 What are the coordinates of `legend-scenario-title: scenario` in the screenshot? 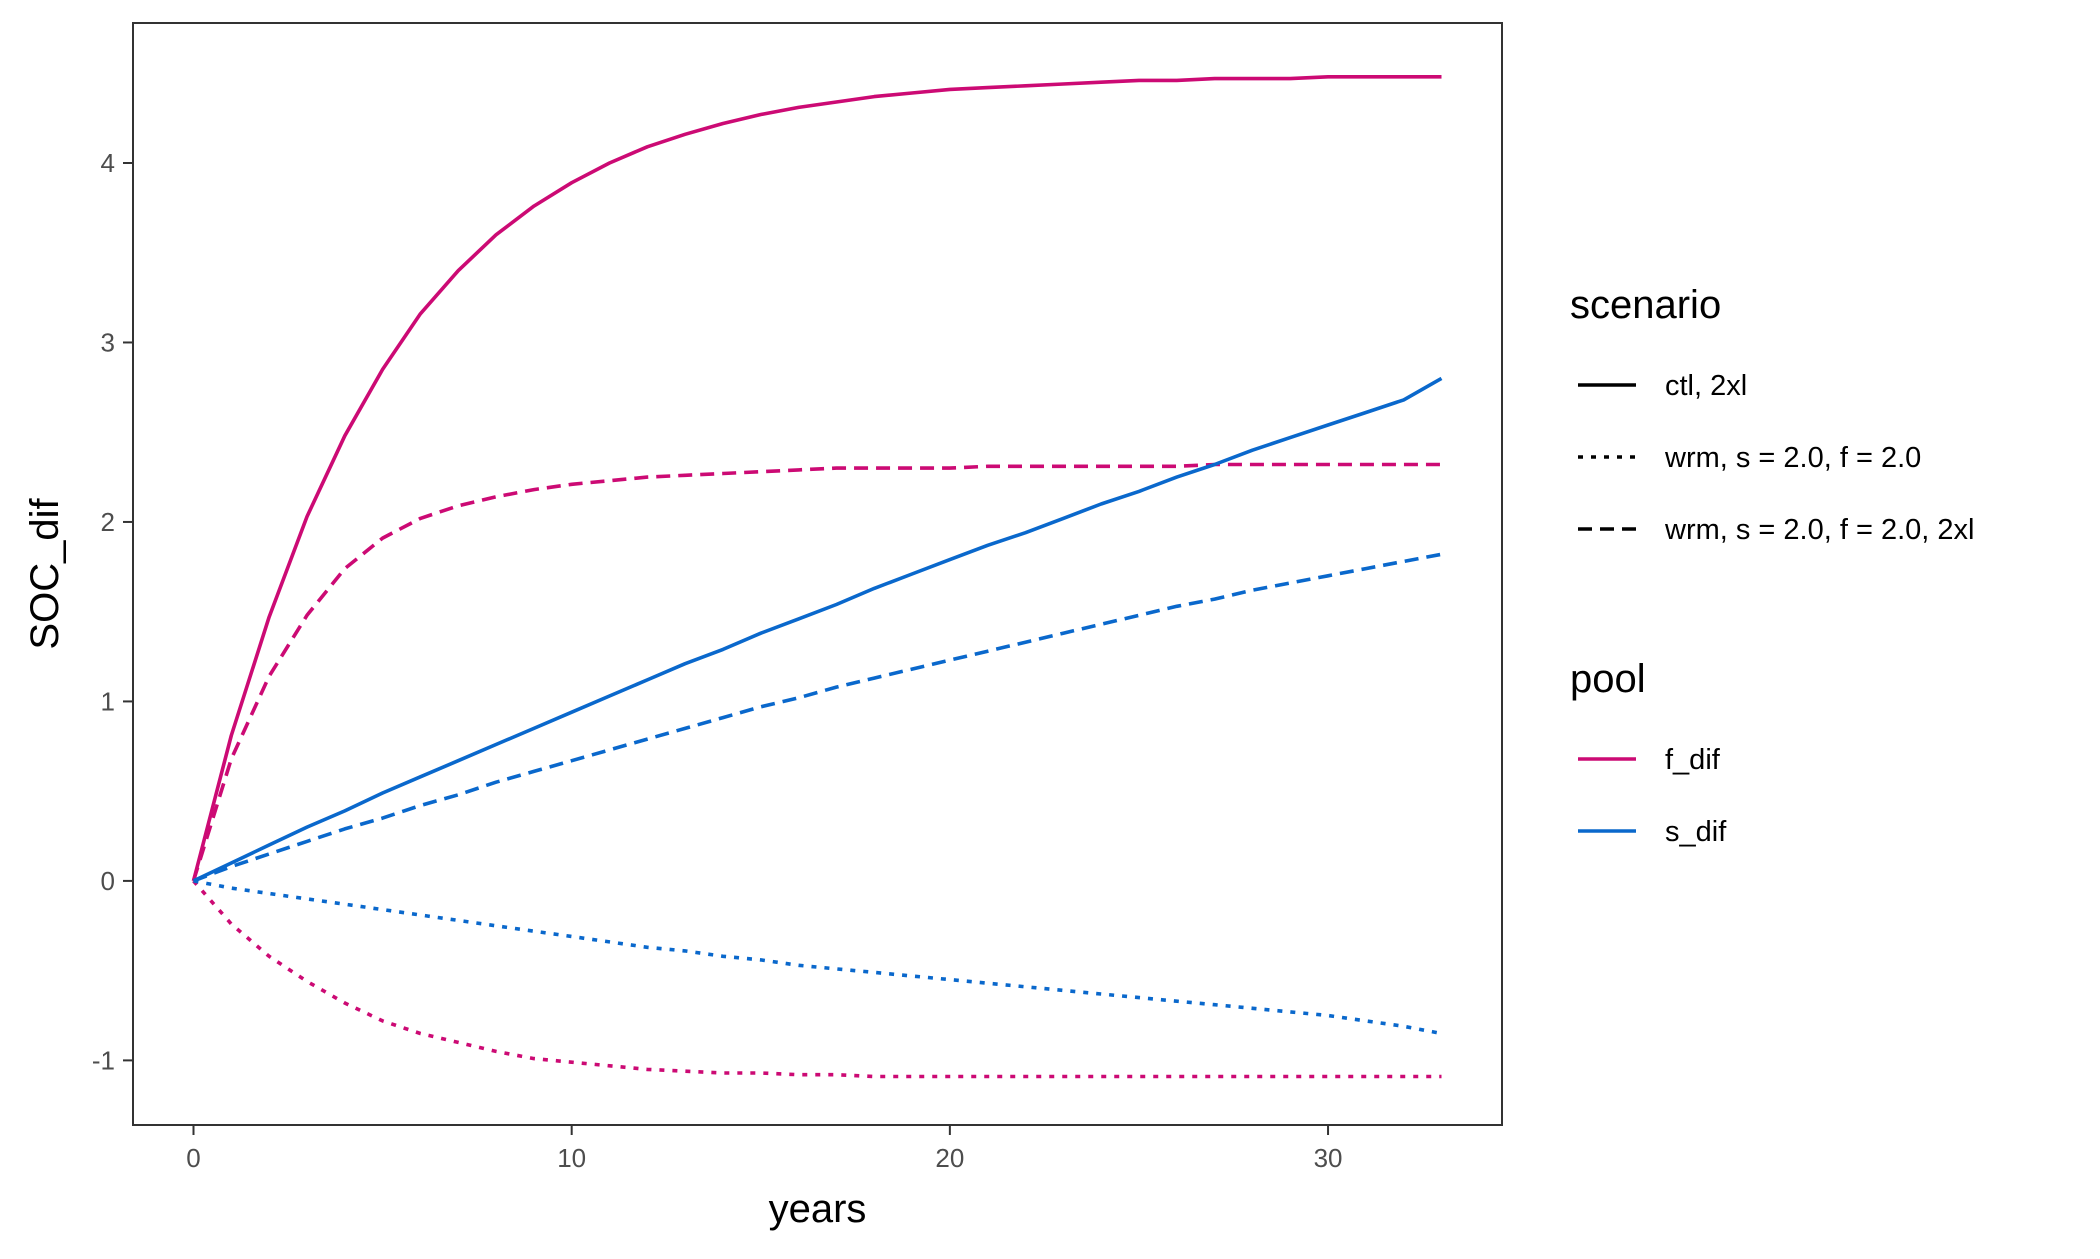 It's located at (1645, 305).